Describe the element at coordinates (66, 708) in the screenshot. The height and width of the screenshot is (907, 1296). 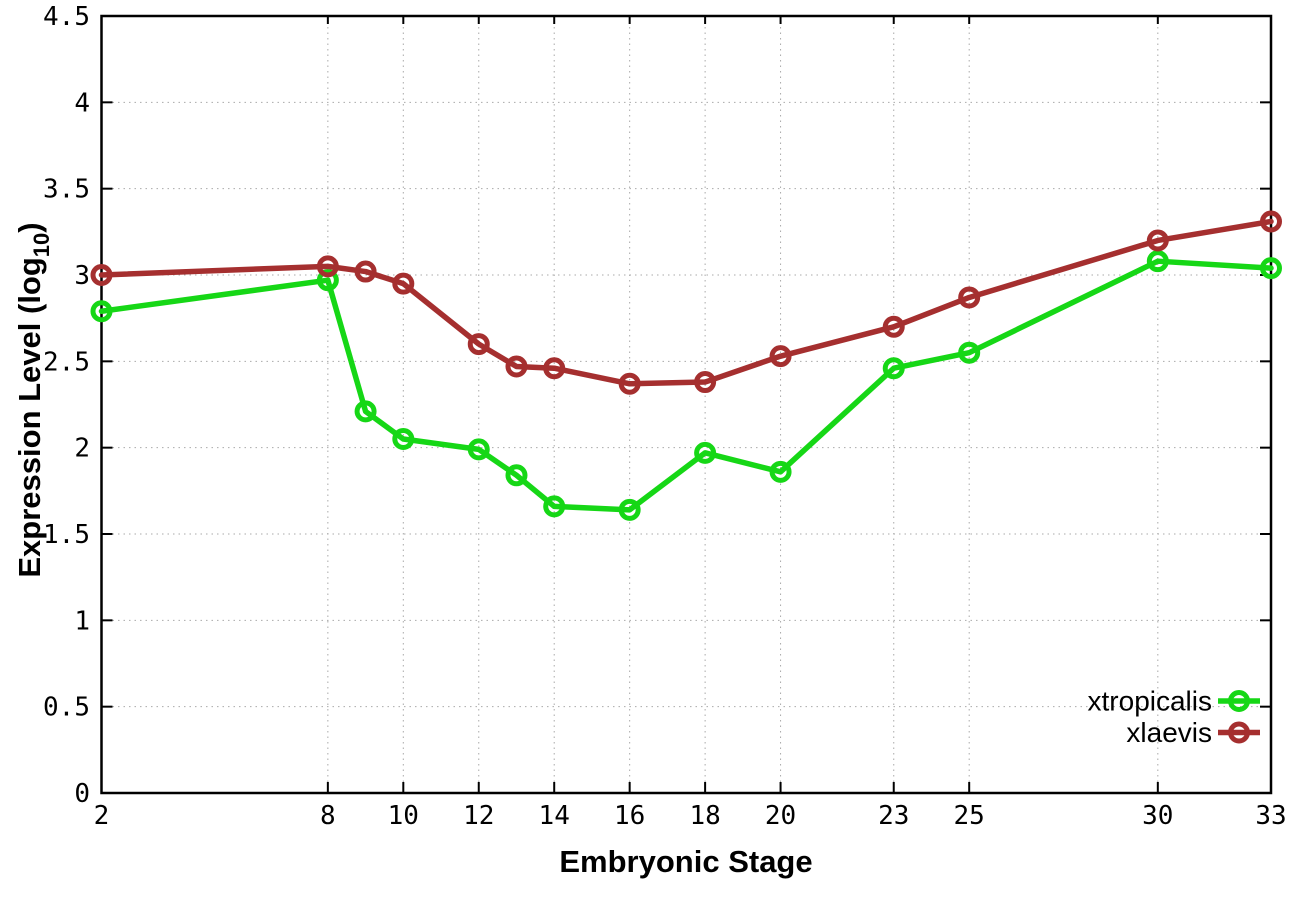
I see `y-tick-label: 0.5` at that location.